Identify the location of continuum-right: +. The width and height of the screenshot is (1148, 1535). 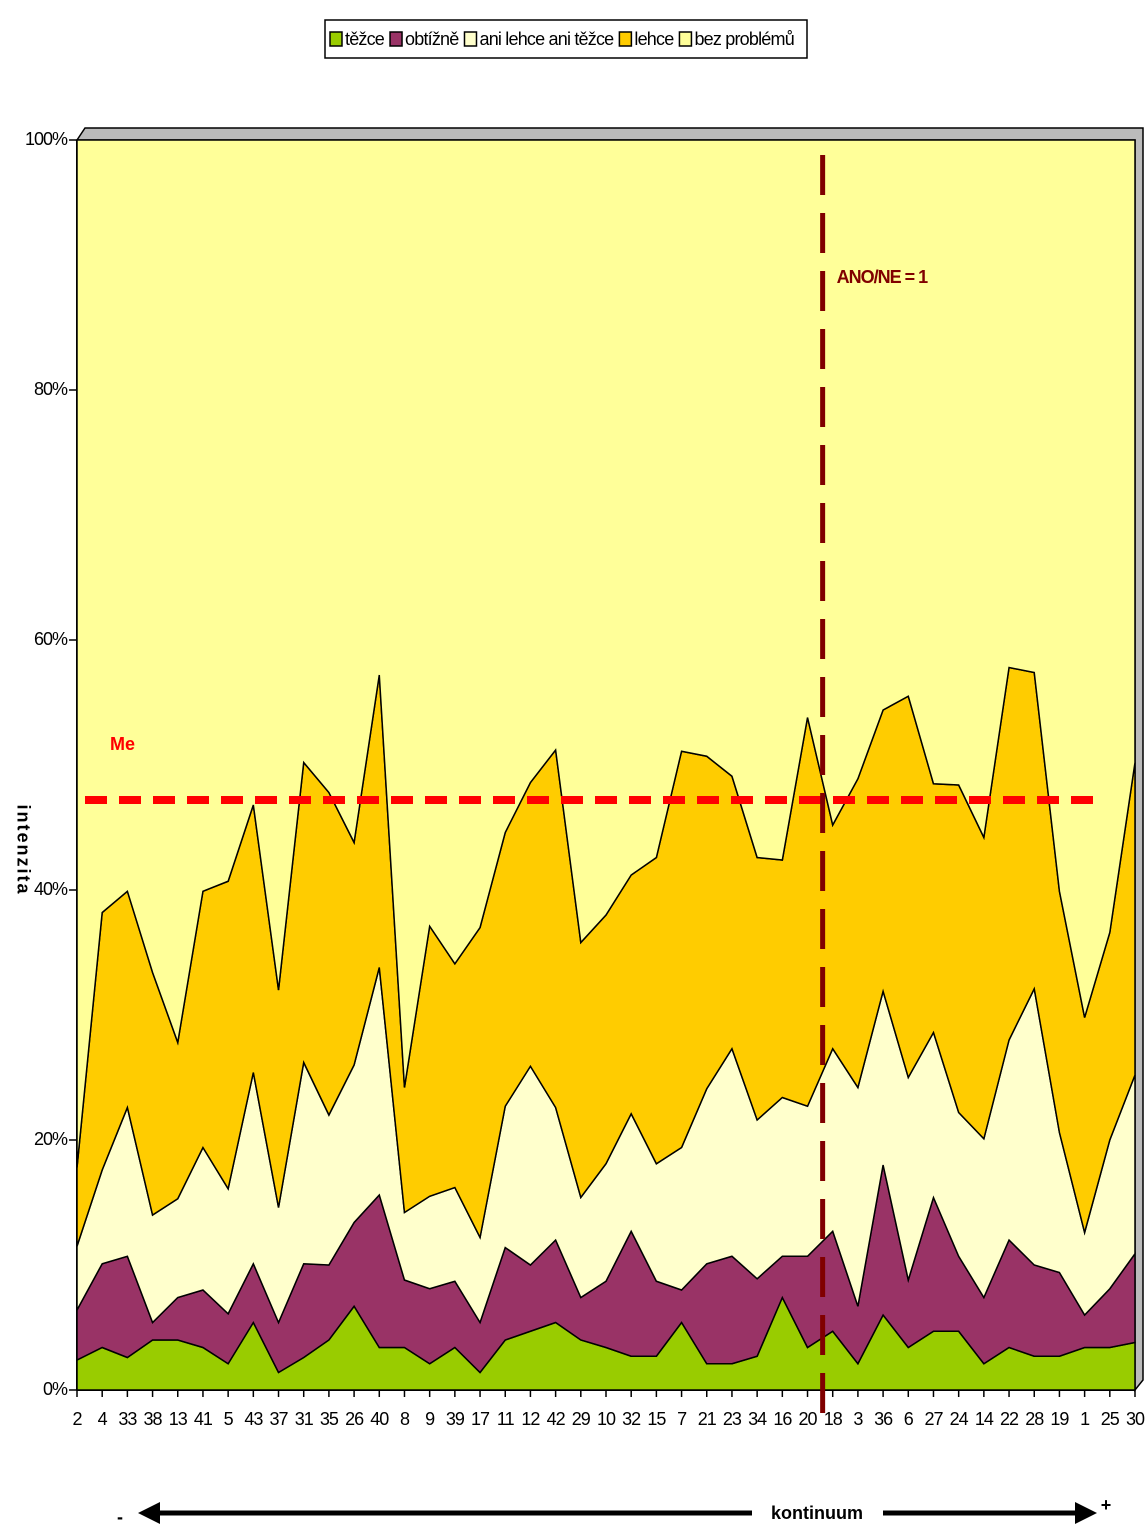
(1106, 1505).